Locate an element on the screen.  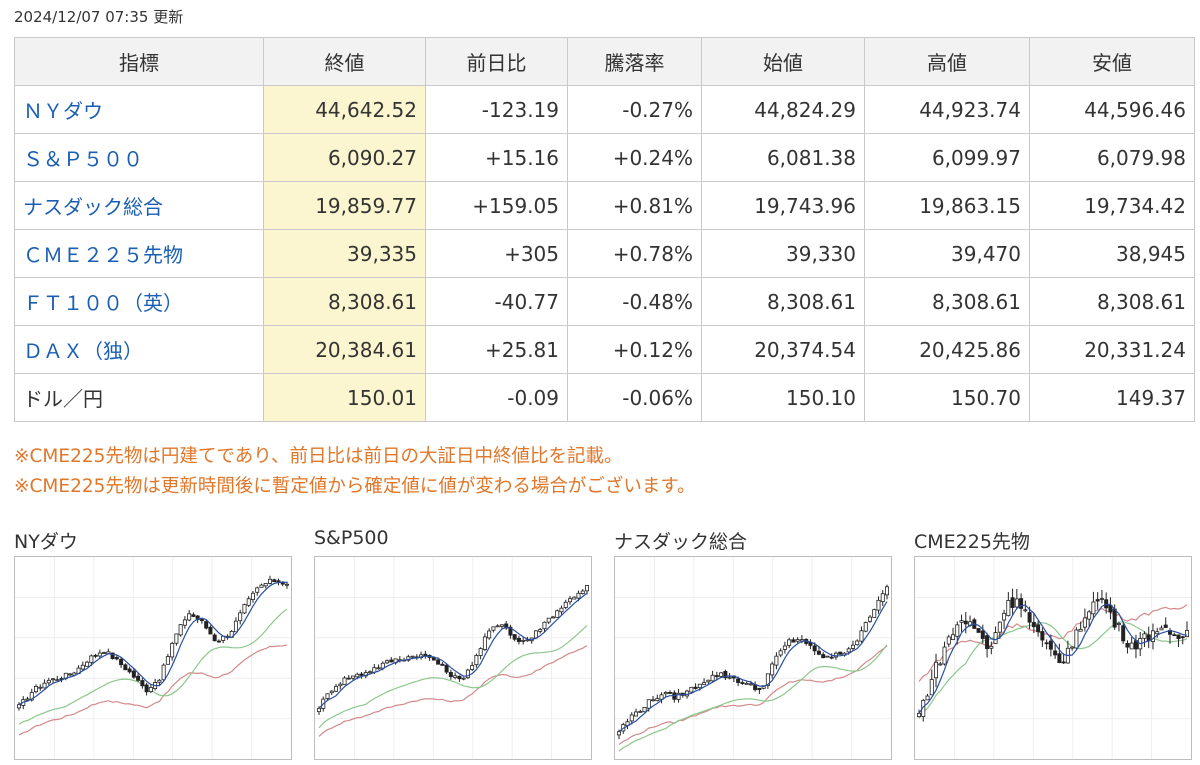
index-link: ナスダック総合 is located at coordinates (93, 207).